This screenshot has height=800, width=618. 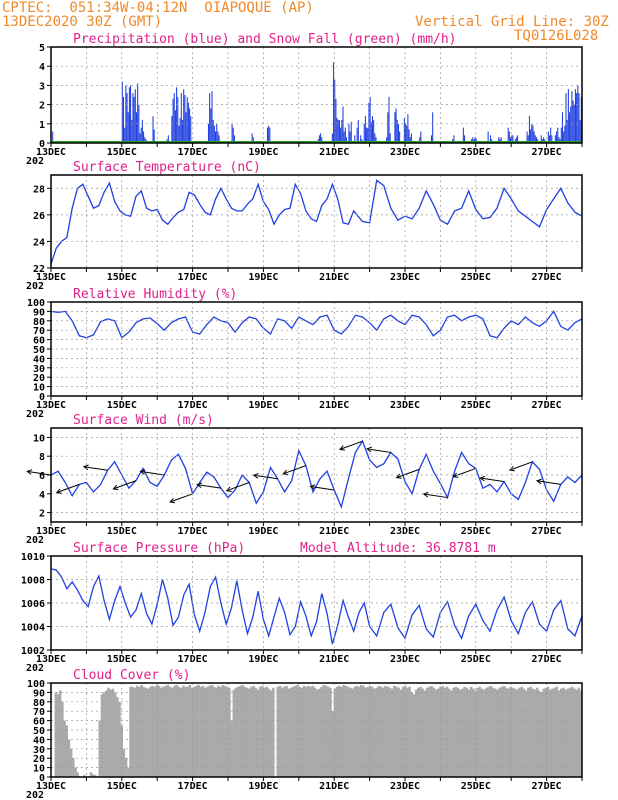 I want to click on y-tick-label: 1008, so click(x=33, y=581).